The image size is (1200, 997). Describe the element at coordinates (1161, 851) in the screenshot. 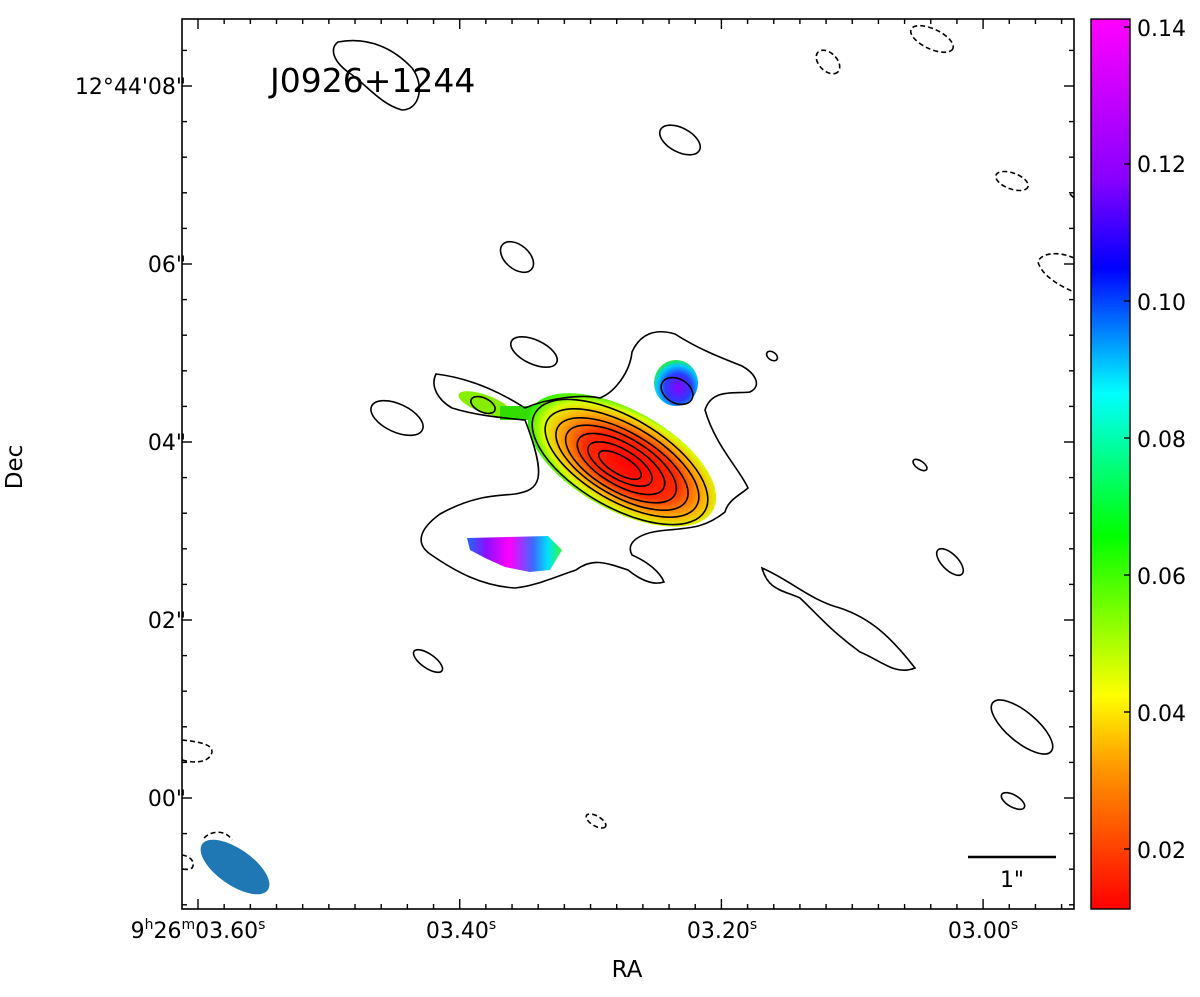

I see `colorbar-tick-label: 0.02` at that location.